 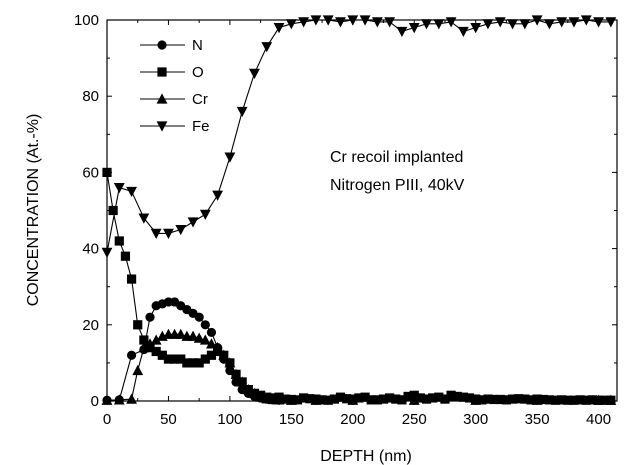 What do you see at coordinates (537, 419) in the screenshot?
I see `x-tick-label: 350` at bounding box center [537, 419].